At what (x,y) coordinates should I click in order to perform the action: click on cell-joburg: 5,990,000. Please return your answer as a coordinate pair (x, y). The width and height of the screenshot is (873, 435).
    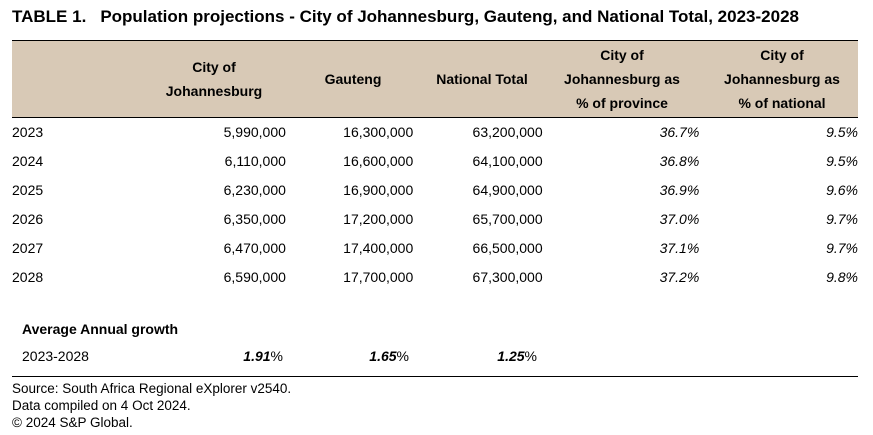
    Looking at the image, I should click on (254, 131).